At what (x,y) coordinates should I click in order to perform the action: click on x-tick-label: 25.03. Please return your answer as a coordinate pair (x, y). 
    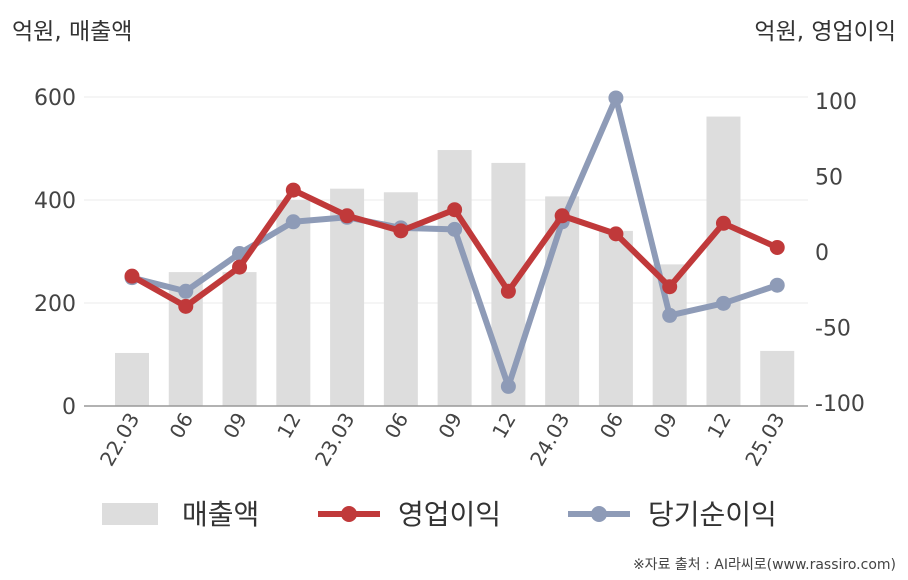
    Looking at the image, I should click on (764, 440).